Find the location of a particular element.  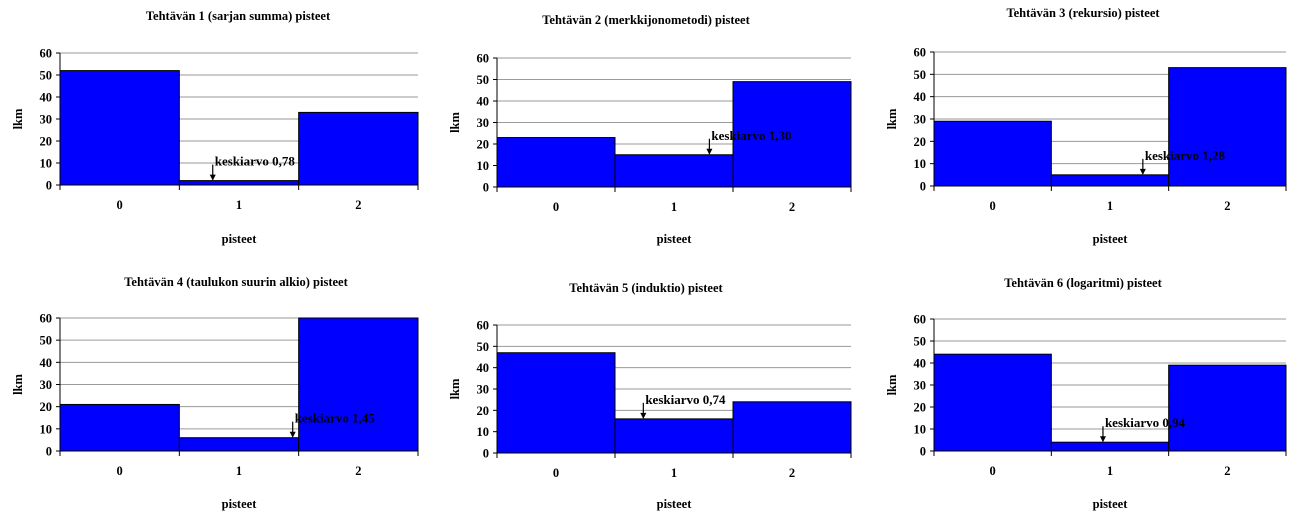

mean-annotation: keskiarvo 1,28 is located at coordinates (1185, 155).